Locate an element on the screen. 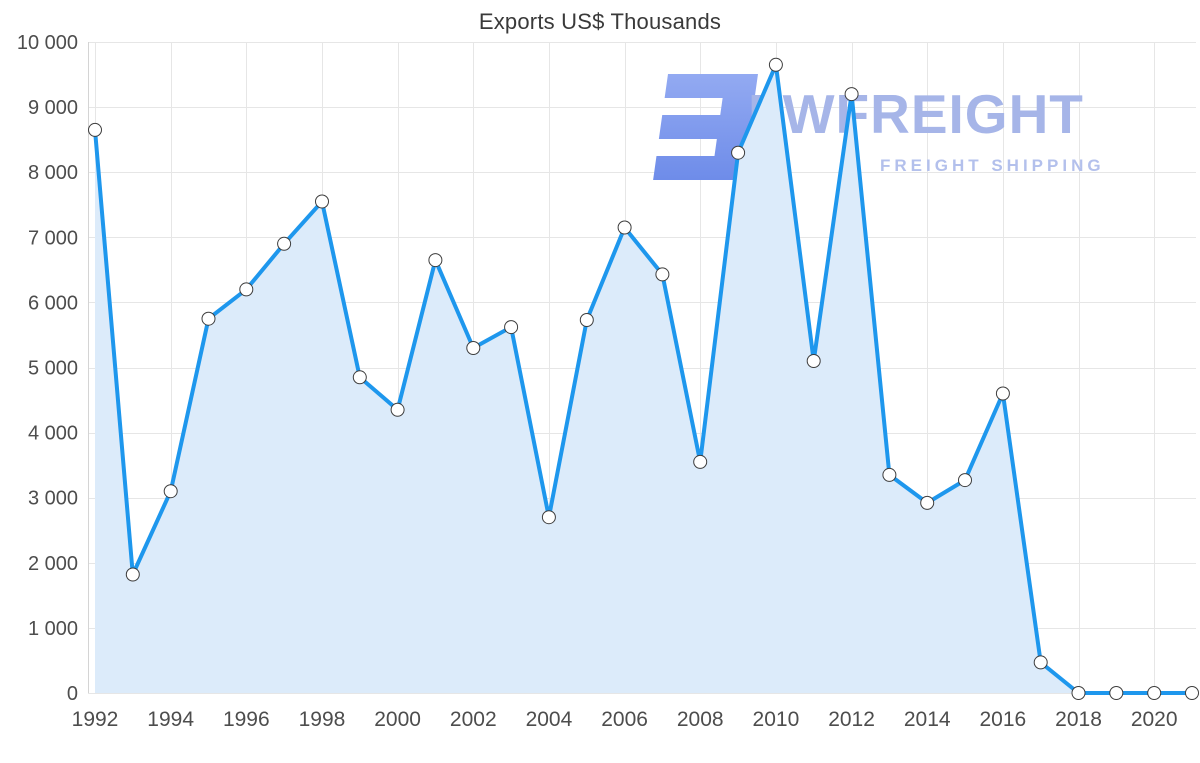 Image resolution: width=1200 pixels, height=763 pixels. y-tick-label: 3 000 is located at coordinates (53, 499).